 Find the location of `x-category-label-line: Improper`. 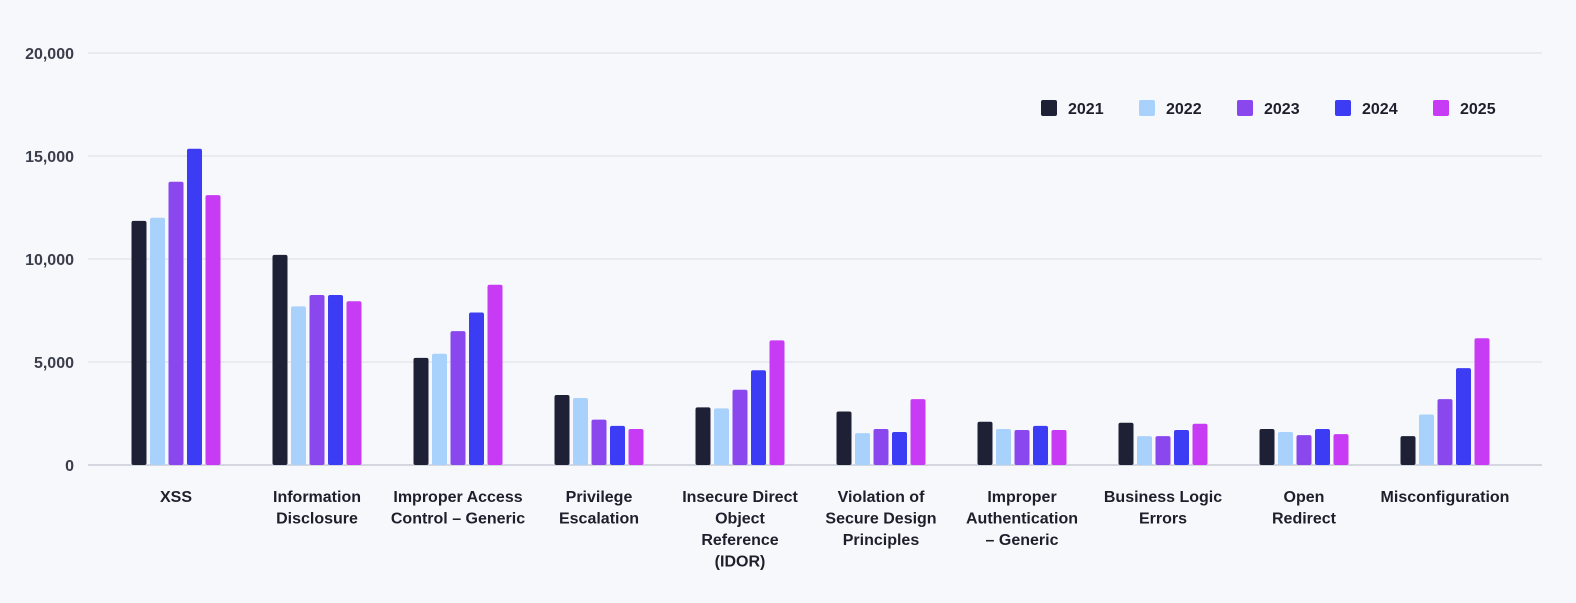

x-category-label-line: Improper is located at coordinates (1021, 497).